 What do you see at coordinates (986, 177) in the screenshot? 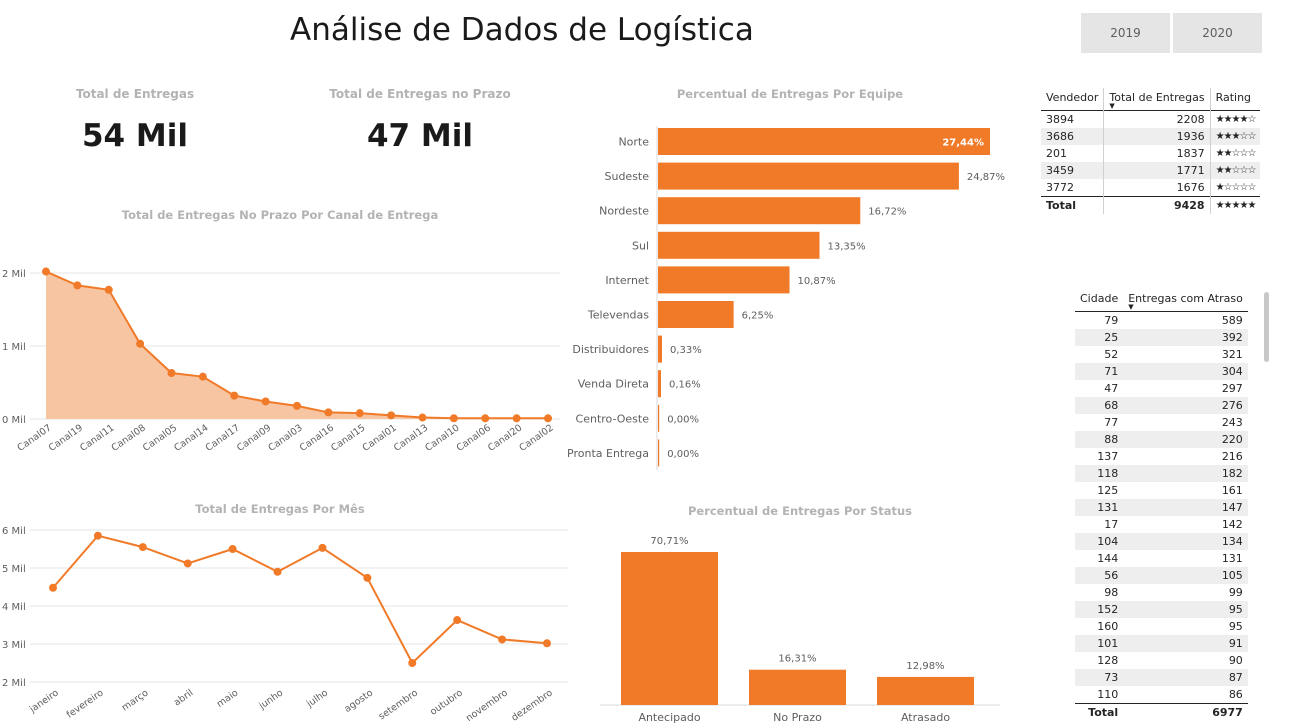
I see `data-label: 24,87%` at bounding box center [986, 177].